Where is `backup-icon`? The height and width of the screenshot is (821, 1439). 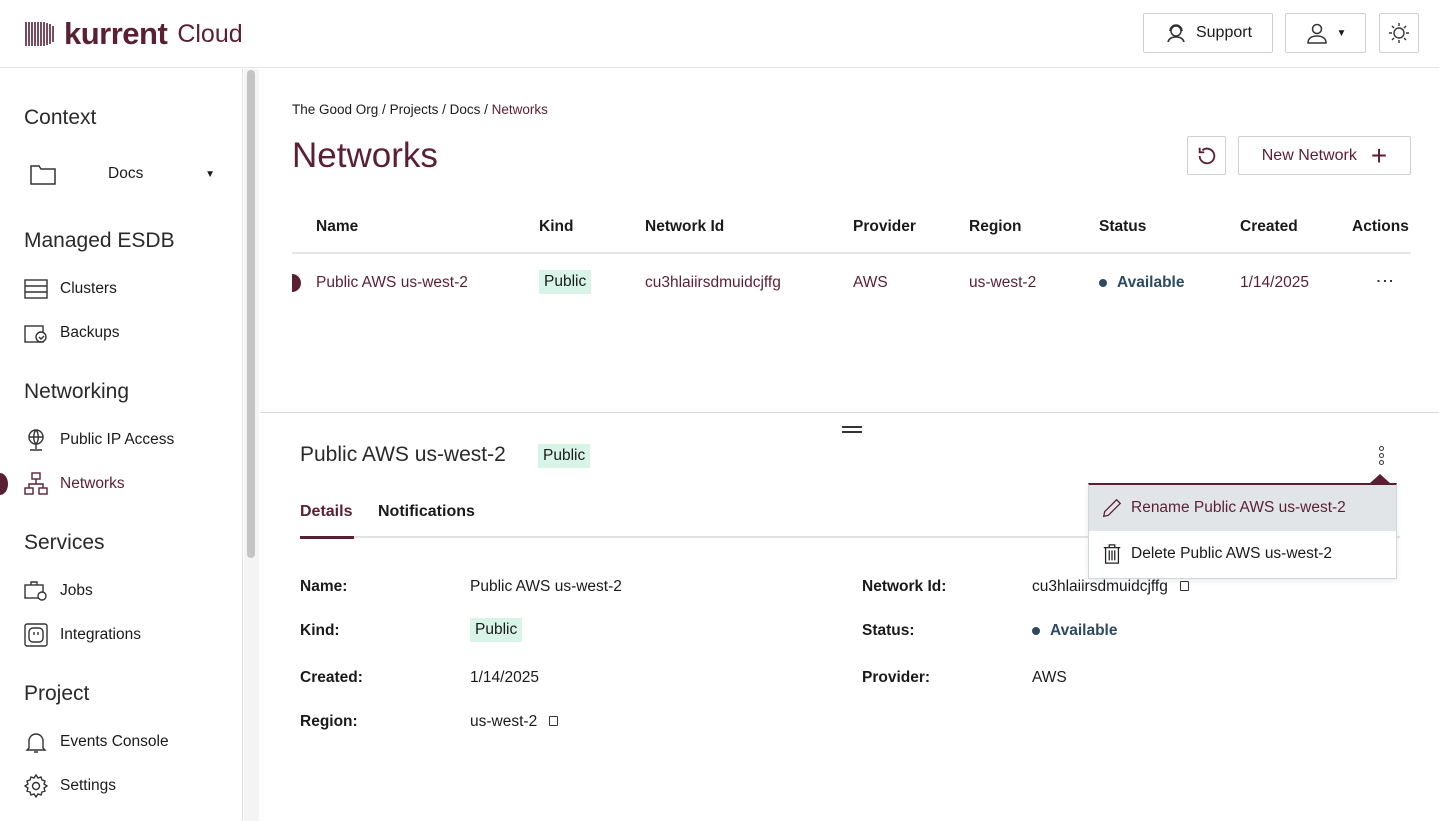
backup-icon is located at coordinates (35, 334).